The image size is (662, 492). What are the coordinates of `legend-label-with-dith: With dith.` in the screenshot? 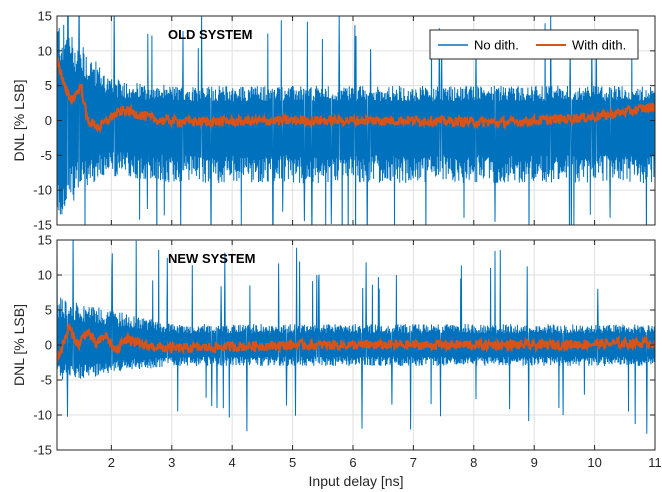 It's located at (599, 45).